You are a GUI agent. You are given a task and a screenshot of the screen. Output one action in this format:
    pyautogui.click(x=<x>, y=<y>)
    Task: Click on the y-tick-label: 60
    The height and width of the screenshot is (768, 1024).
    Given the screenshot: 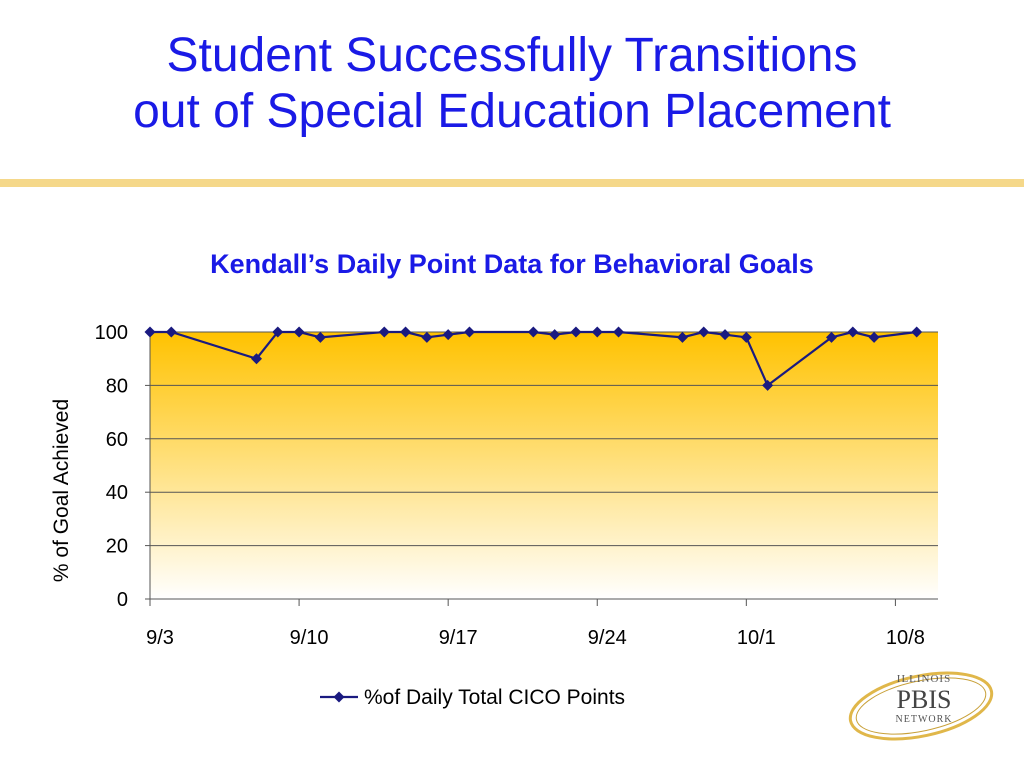 What is the action you would take?
    pyautogui.click(x=117, y=440)
    